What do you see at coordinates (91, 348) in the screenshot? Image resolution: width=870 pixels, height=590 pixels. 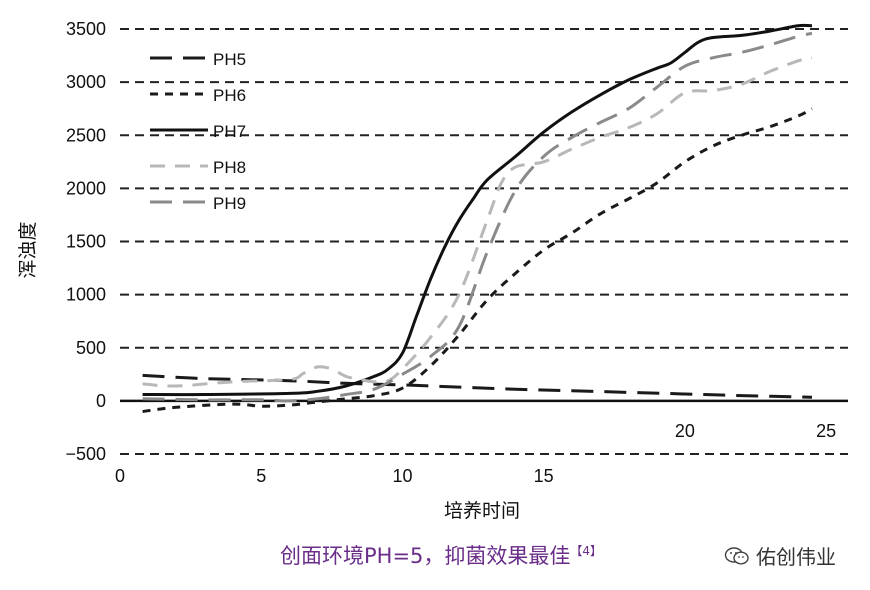 I see `y-tick-label: 500` at bounding box center [91, 348].